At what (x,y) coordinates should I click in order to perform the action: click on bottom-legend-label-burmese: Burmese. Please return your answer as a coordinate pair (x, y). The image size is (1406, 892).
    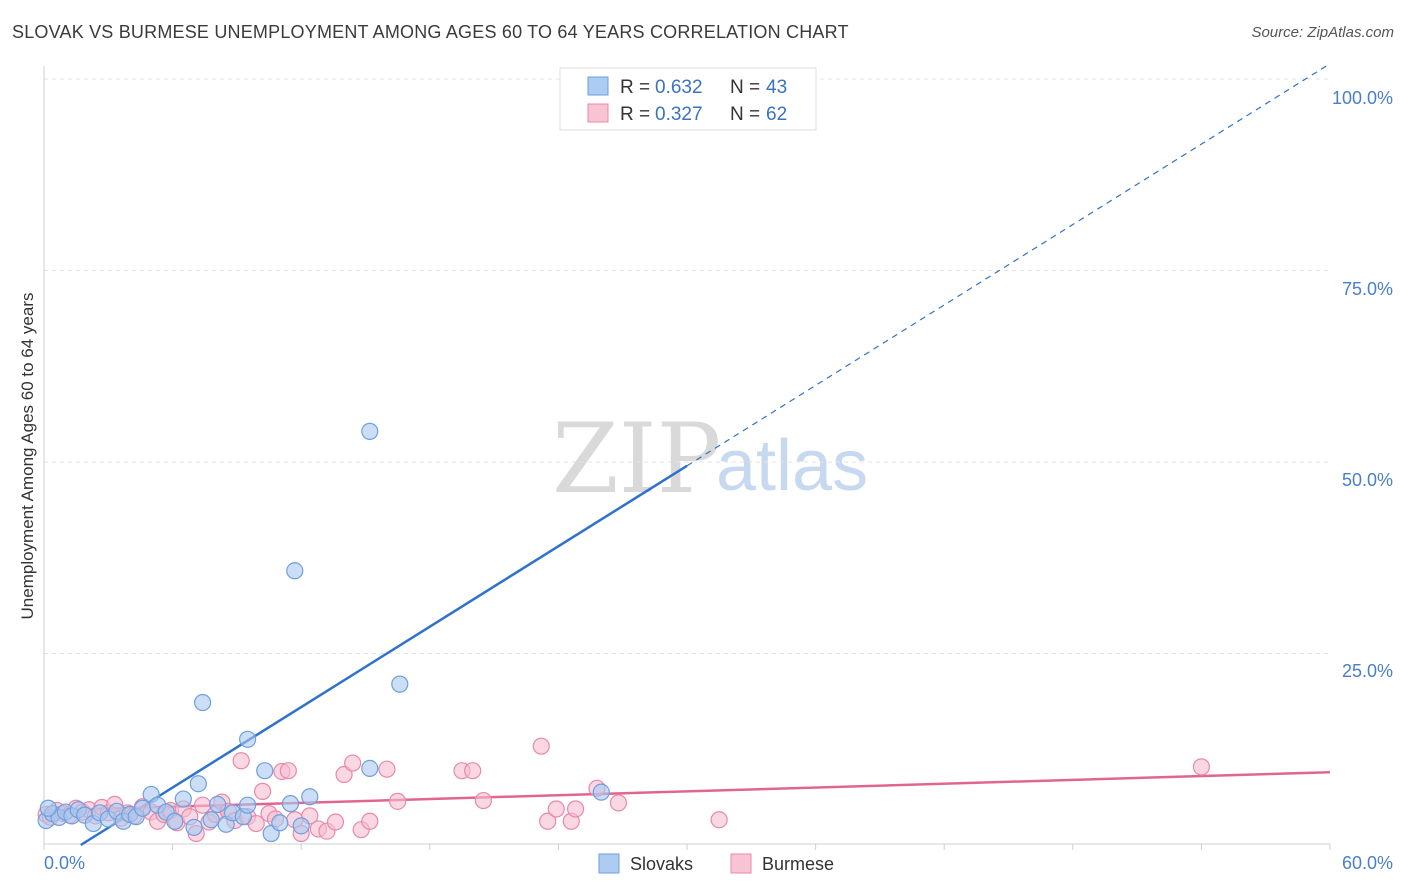
    Looking at the image, I should click on (798, 864).